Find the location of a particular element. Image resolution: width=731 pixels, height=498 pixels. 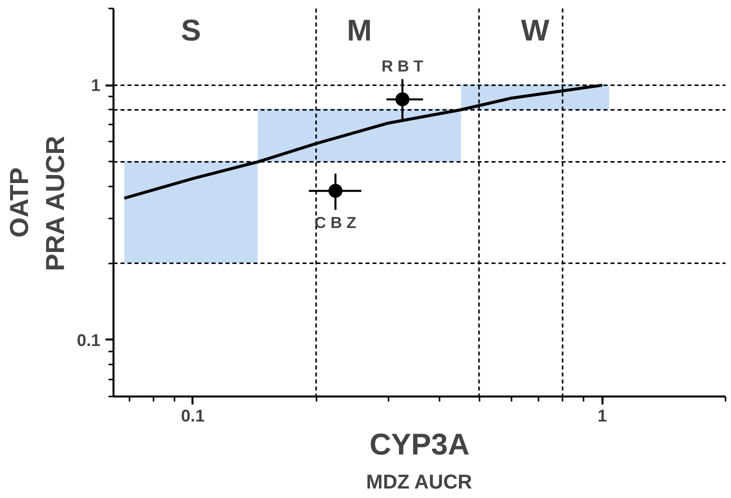

y-axis-title: OATP PRA AUCR is located at coordinates (37, 204).